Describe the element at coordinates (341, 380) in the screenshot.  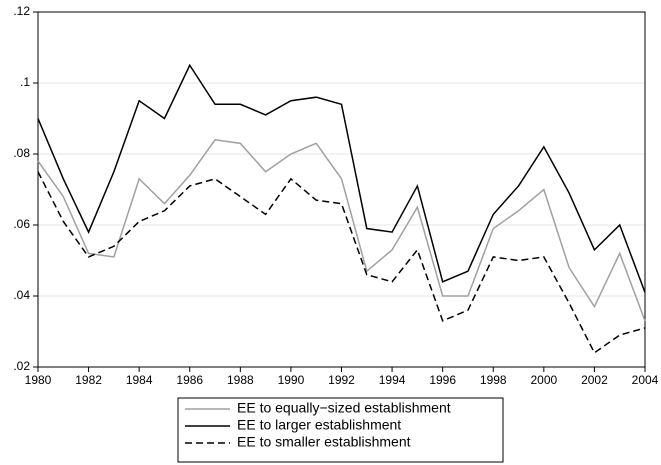
I see `x-tick-label: 1992` at that location.